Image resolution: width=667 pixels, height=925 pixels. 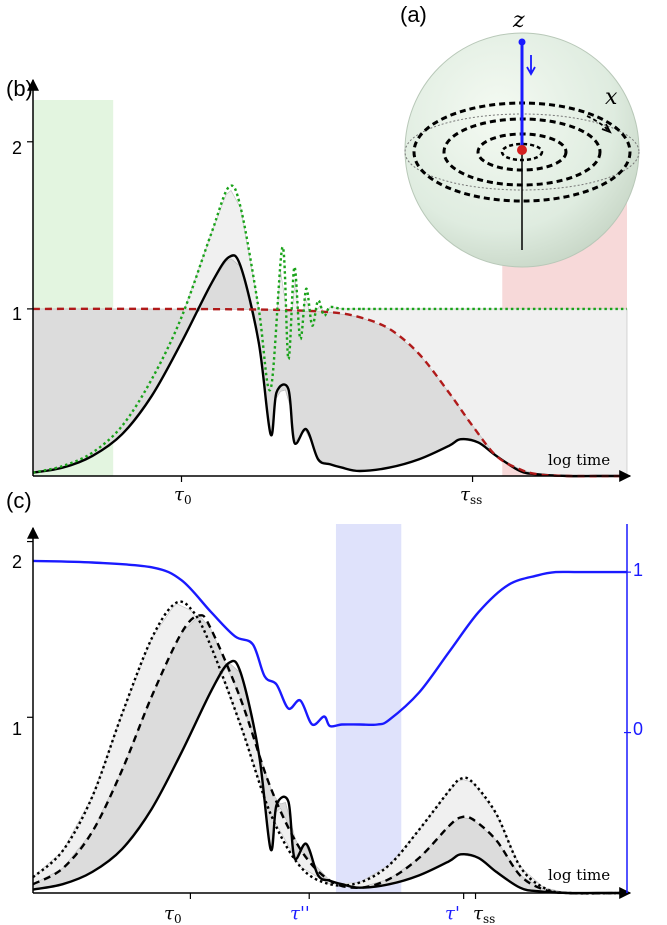 I want to click on panel-c-xtick-tauss: τss, so click(x=484, y=914).